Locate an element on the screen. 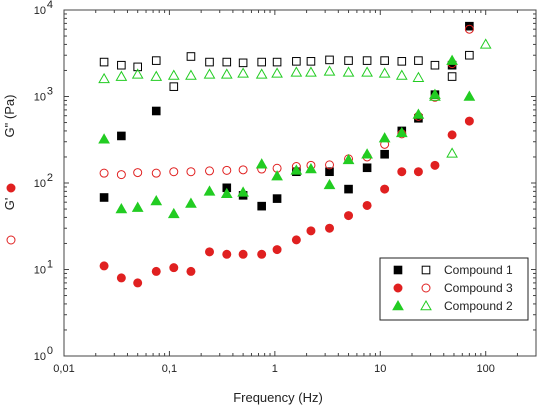 The width and height of the screenshot is (550, 410). legend-filled-marker is located at coordinates (398, 270).